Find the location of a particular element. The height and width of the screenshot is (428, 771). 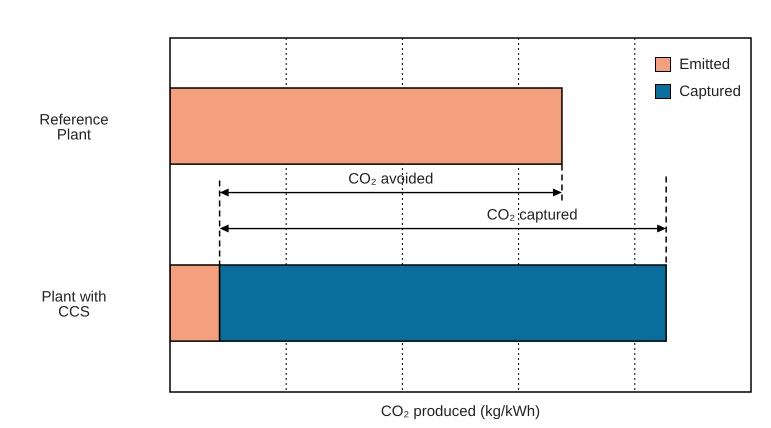

annotation: CO₂ avoided is located at coordinates (391, 179).